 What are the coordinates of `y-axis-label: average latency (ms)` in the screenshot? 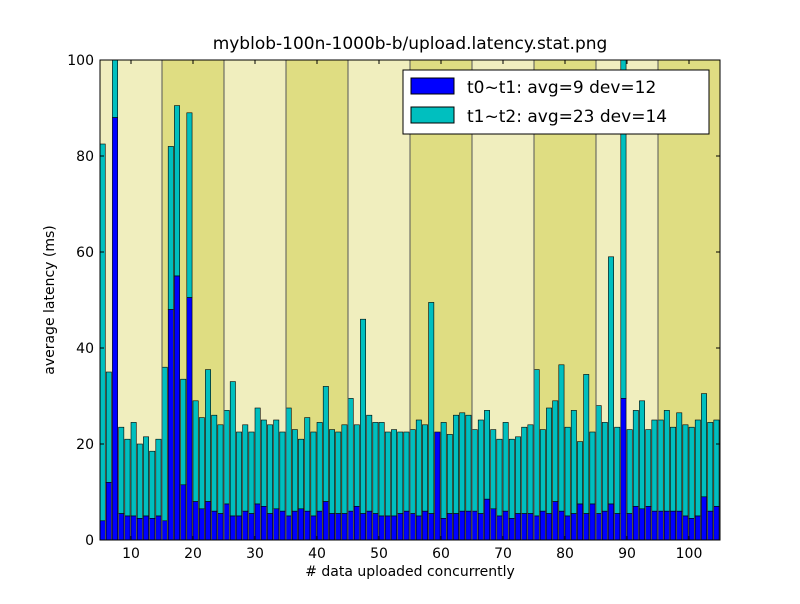 It's located at (50, 300).